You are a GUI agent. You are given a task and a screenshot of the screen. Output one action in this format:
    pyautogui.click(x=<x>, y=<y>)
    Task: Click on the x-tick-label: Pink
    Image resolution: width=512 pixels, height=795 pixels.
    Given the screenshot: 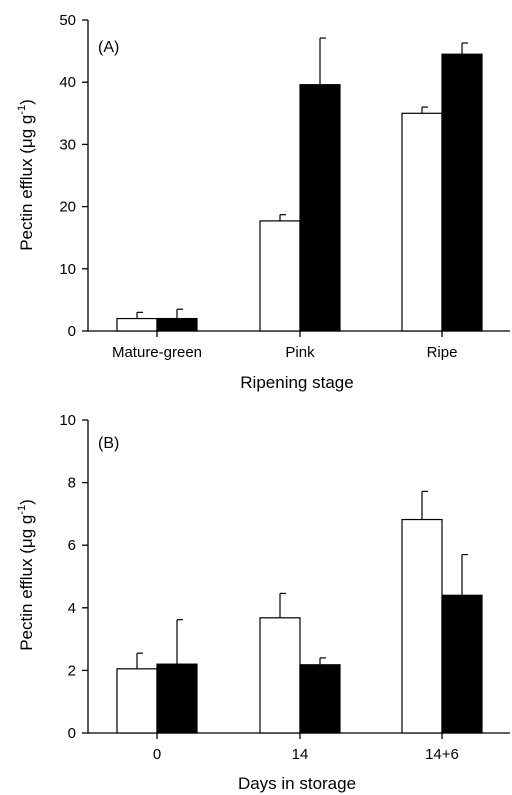 What is the action you would take?
    pyautogui.click(x=300, y=352)
    